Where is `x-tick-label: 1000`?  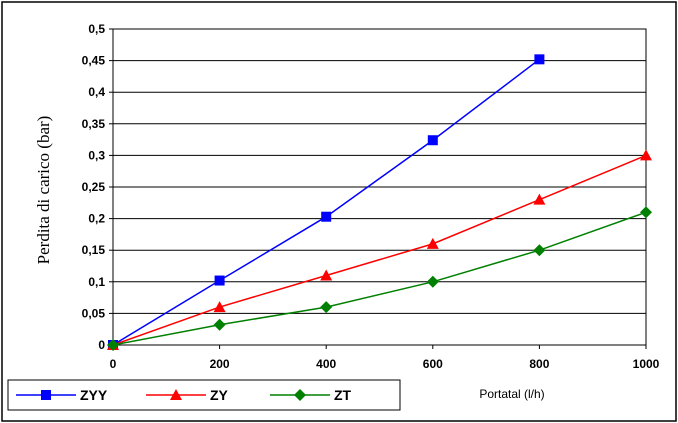 x-tick-label: 1000 is located at coordinates (646, 364).